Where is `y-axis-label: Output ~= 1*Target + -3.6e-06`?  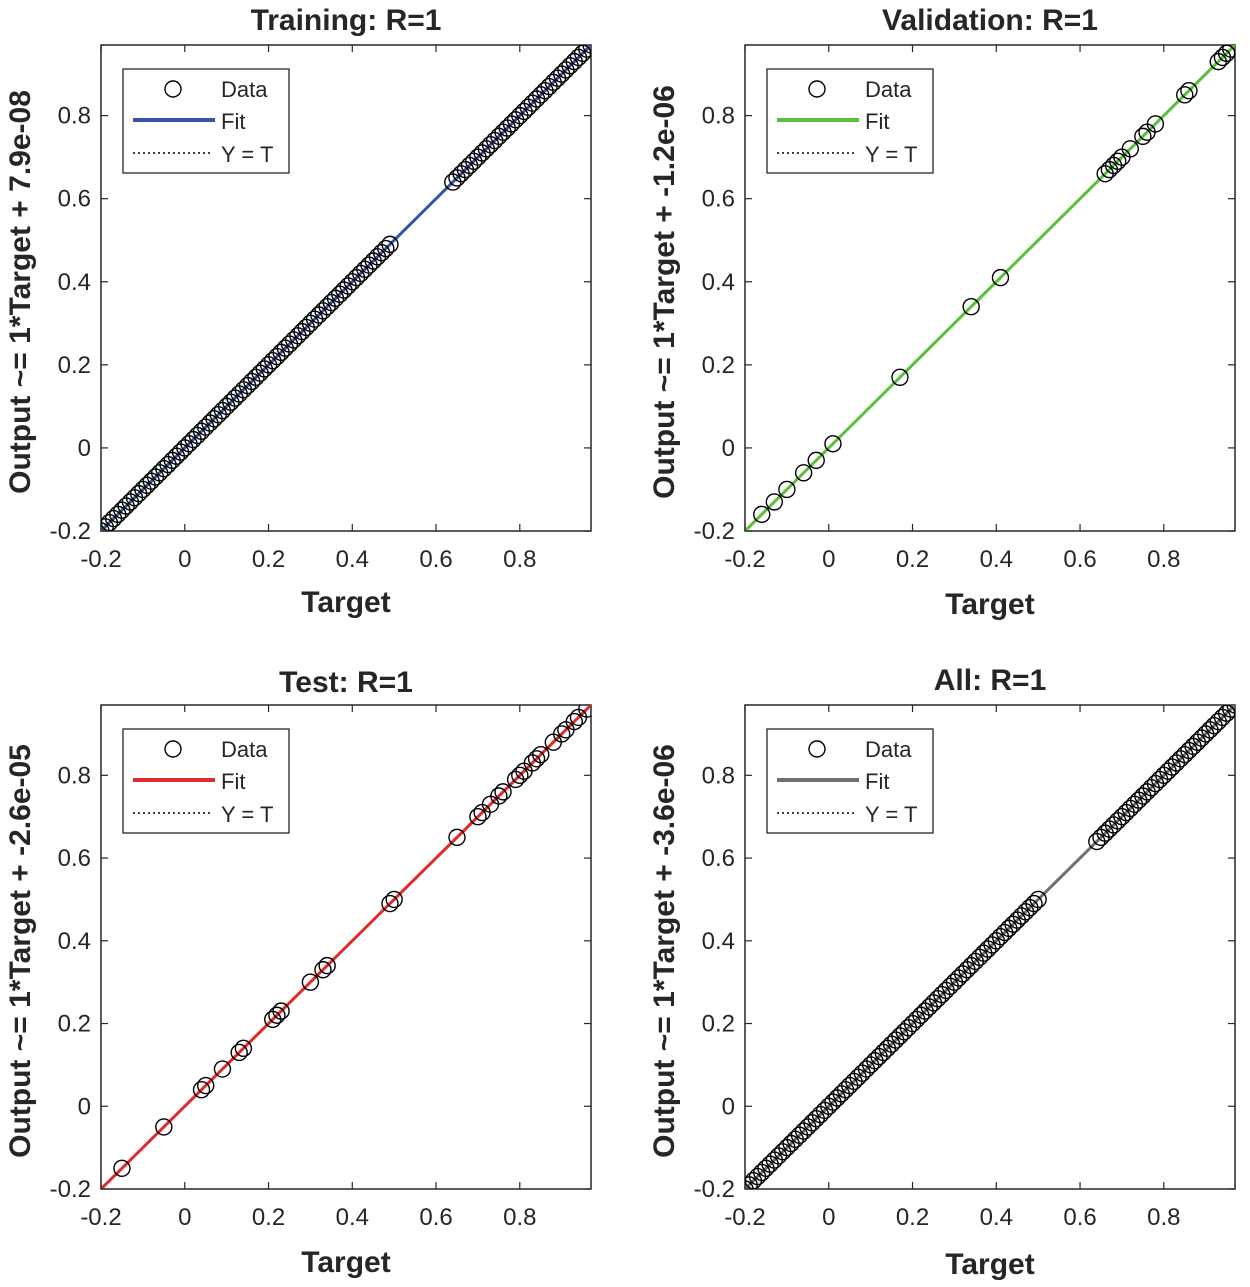
y-axis-label: Output ~= 1*Target + -3.6e-06 is located at coordinates (664, 951).